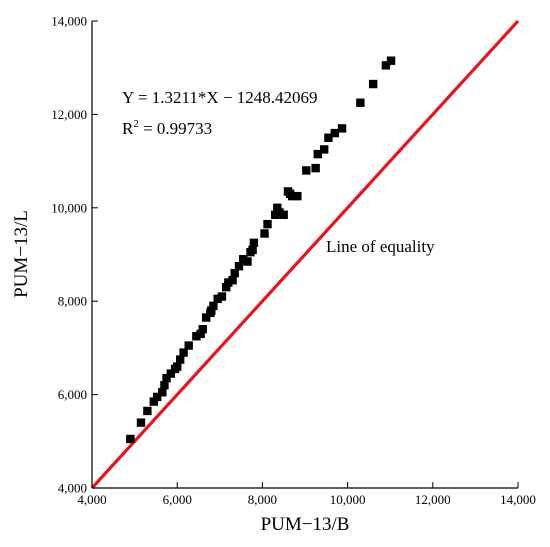 Image resolution: width=550 pixels, height=547 pixels. What do you see at coordinates (348, 499) in the screenshot?
I see `x-tick-label: 10,000` at bounding box center [348, 499].